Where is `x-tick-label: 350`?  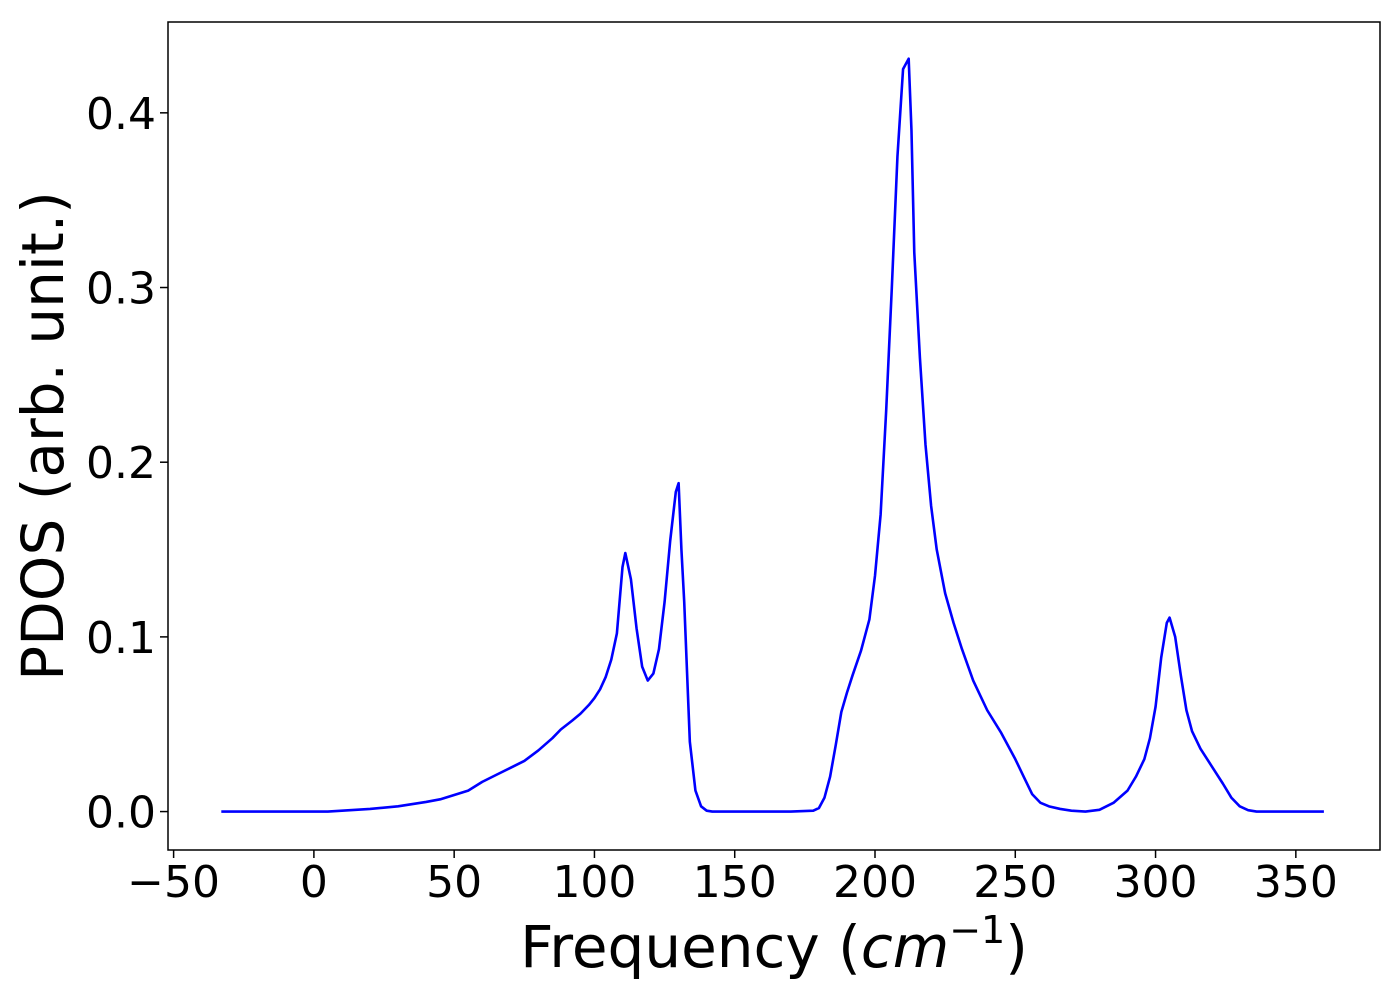
x-tick-label: 350 is located at coordinates (1296, 882).